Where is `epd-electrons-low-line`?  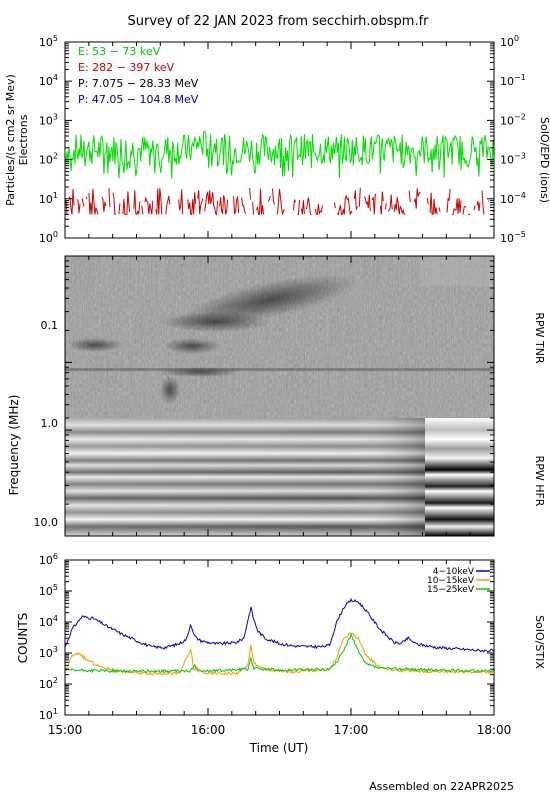
epd-electrons-low-line is located at coordinates (279, 155).